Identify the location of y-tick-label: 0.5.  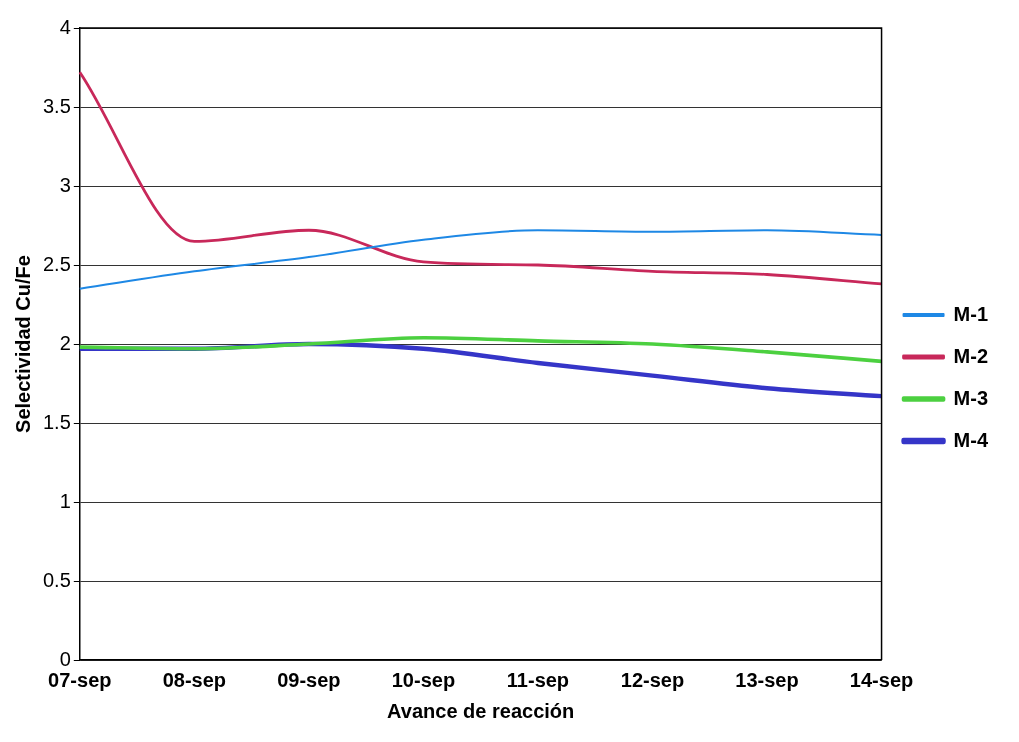
(56, 579).